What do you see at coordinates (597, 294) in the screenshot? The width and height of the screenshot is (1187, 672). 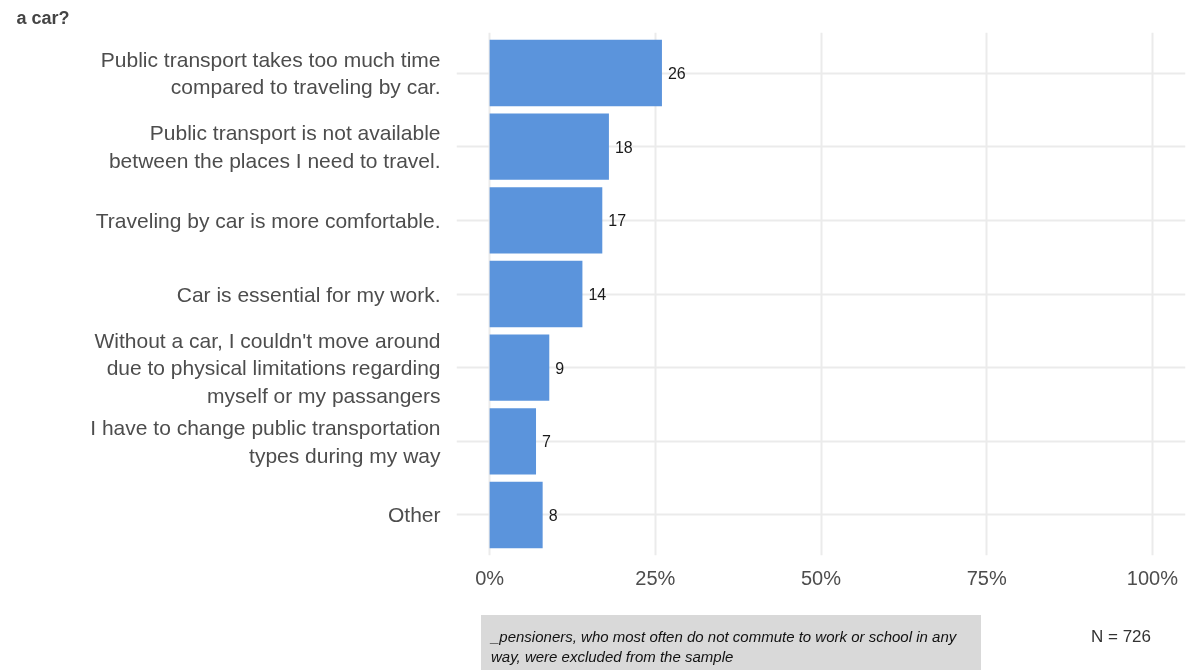 I see `data-label: 14` at bounding box center [597, 294].